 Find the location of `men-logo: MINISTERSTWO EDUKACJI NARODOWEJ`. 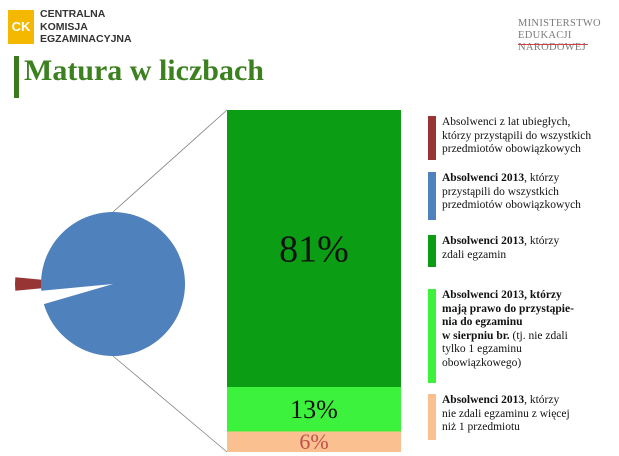

men-logo: MINISTERSTWO EDUKACJI NARODOWEJ is located at coordinates (565, 42).